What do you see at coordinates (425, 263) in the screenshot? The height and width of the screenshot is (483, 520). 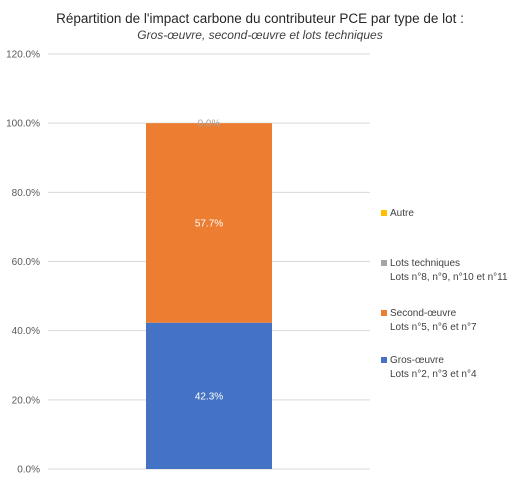 I see `legend-entry-name: Lots techniques` at bounding box center [425, 263].